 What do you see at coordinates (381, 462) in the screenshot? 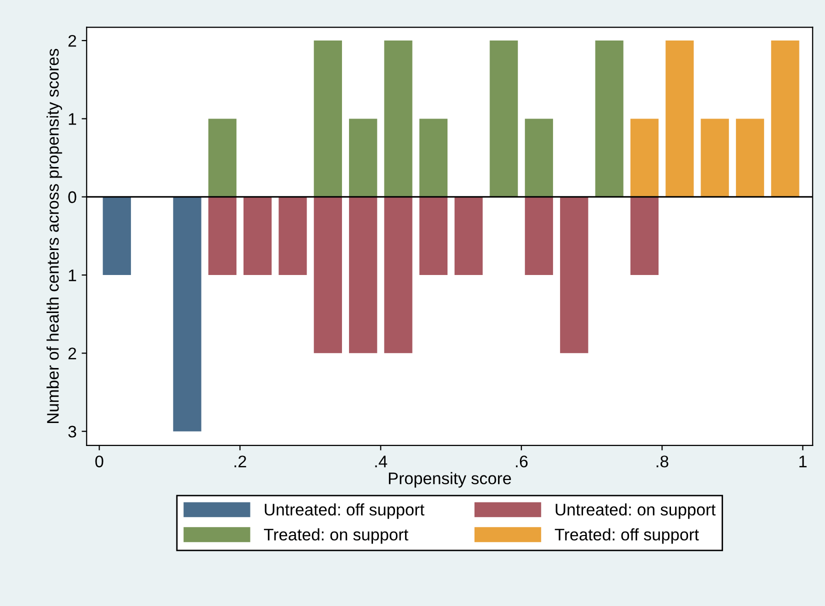
I see `x-tick-label: .4` at bounding box center [381, 462].